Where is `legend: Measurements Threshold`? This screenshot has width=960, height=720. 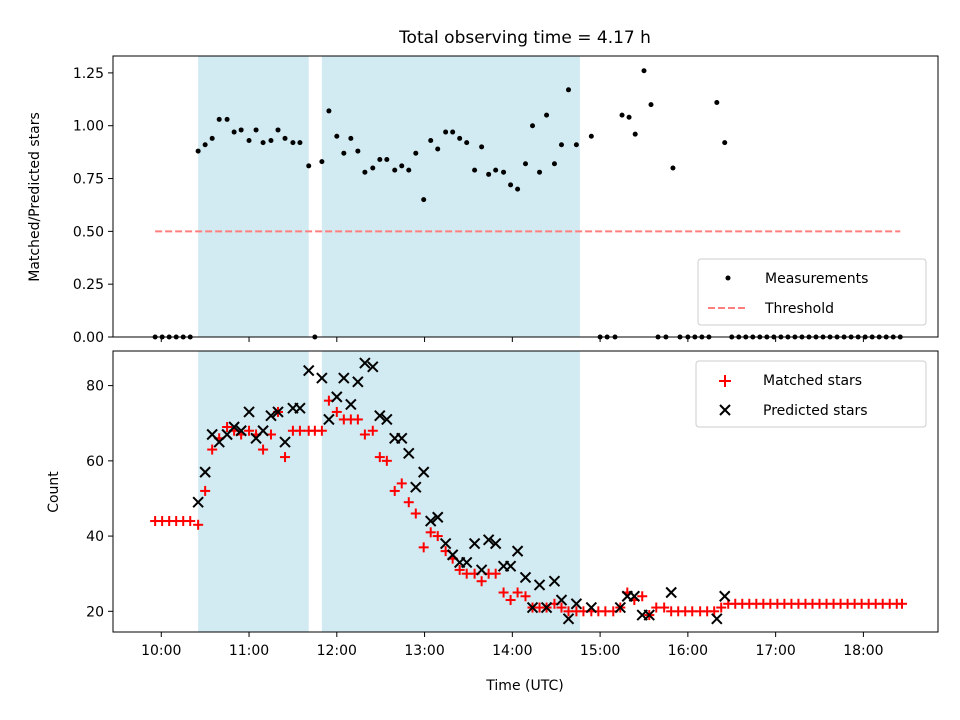 legend: Measurements Threshold is located at coordinates (812, 292).